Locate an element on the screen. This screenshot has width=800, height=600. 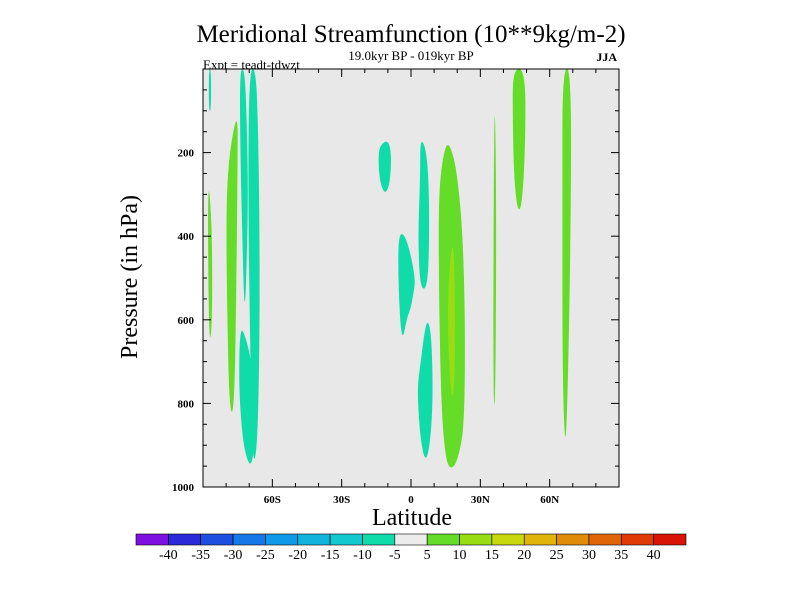
y-tick-labels: 200 400 600 800 1000 is located at coordinates (183, 321).